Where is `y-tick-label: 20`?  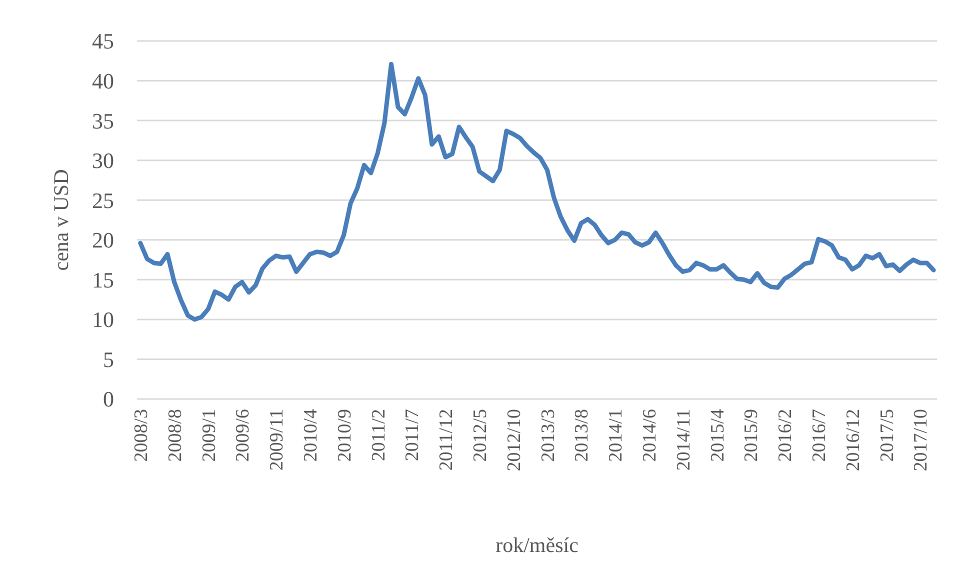
y-tick-label: 20 is located at coordinates (103, 240).